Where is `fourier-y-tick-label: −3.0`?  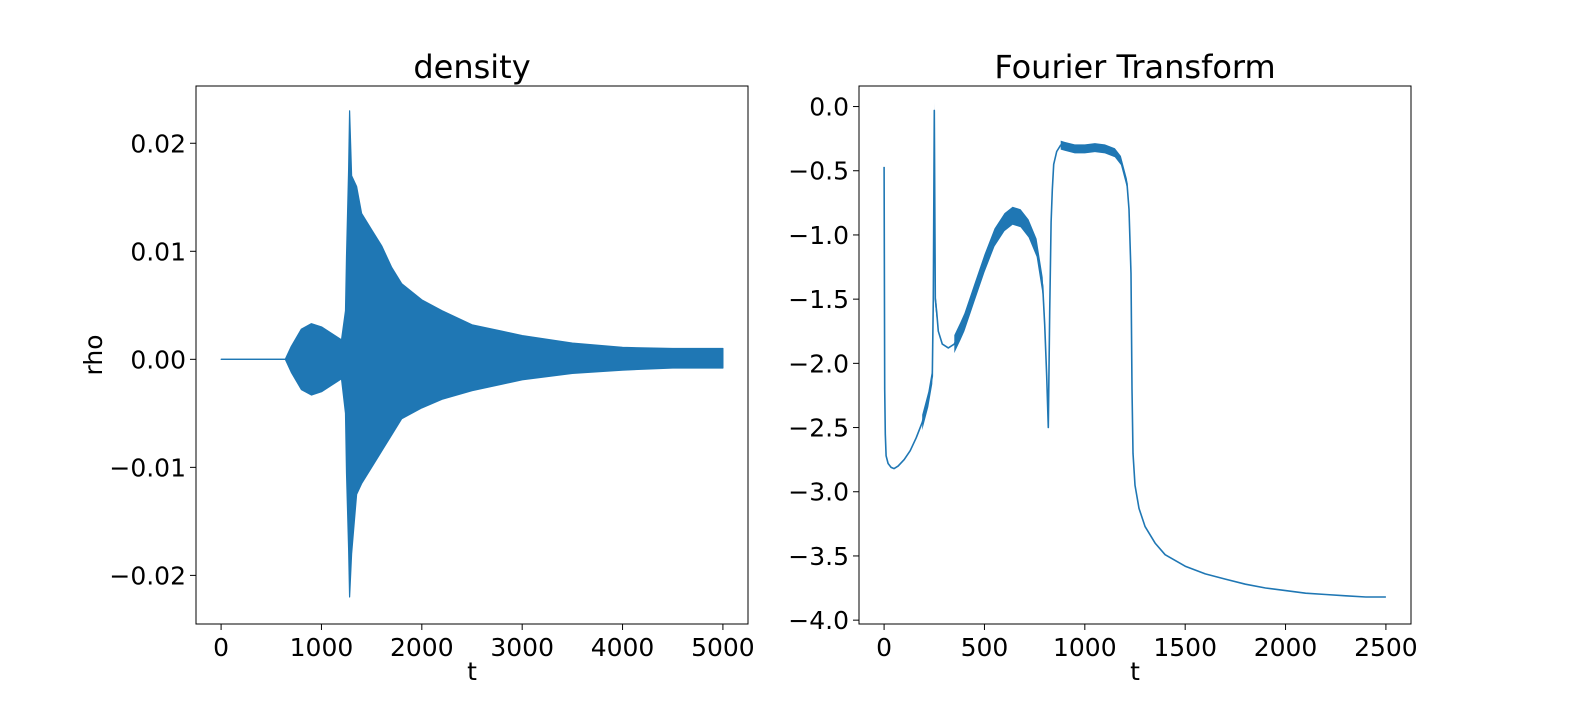
fourier-y-tick-label: −3.0 is located at coordinates (818, 492).